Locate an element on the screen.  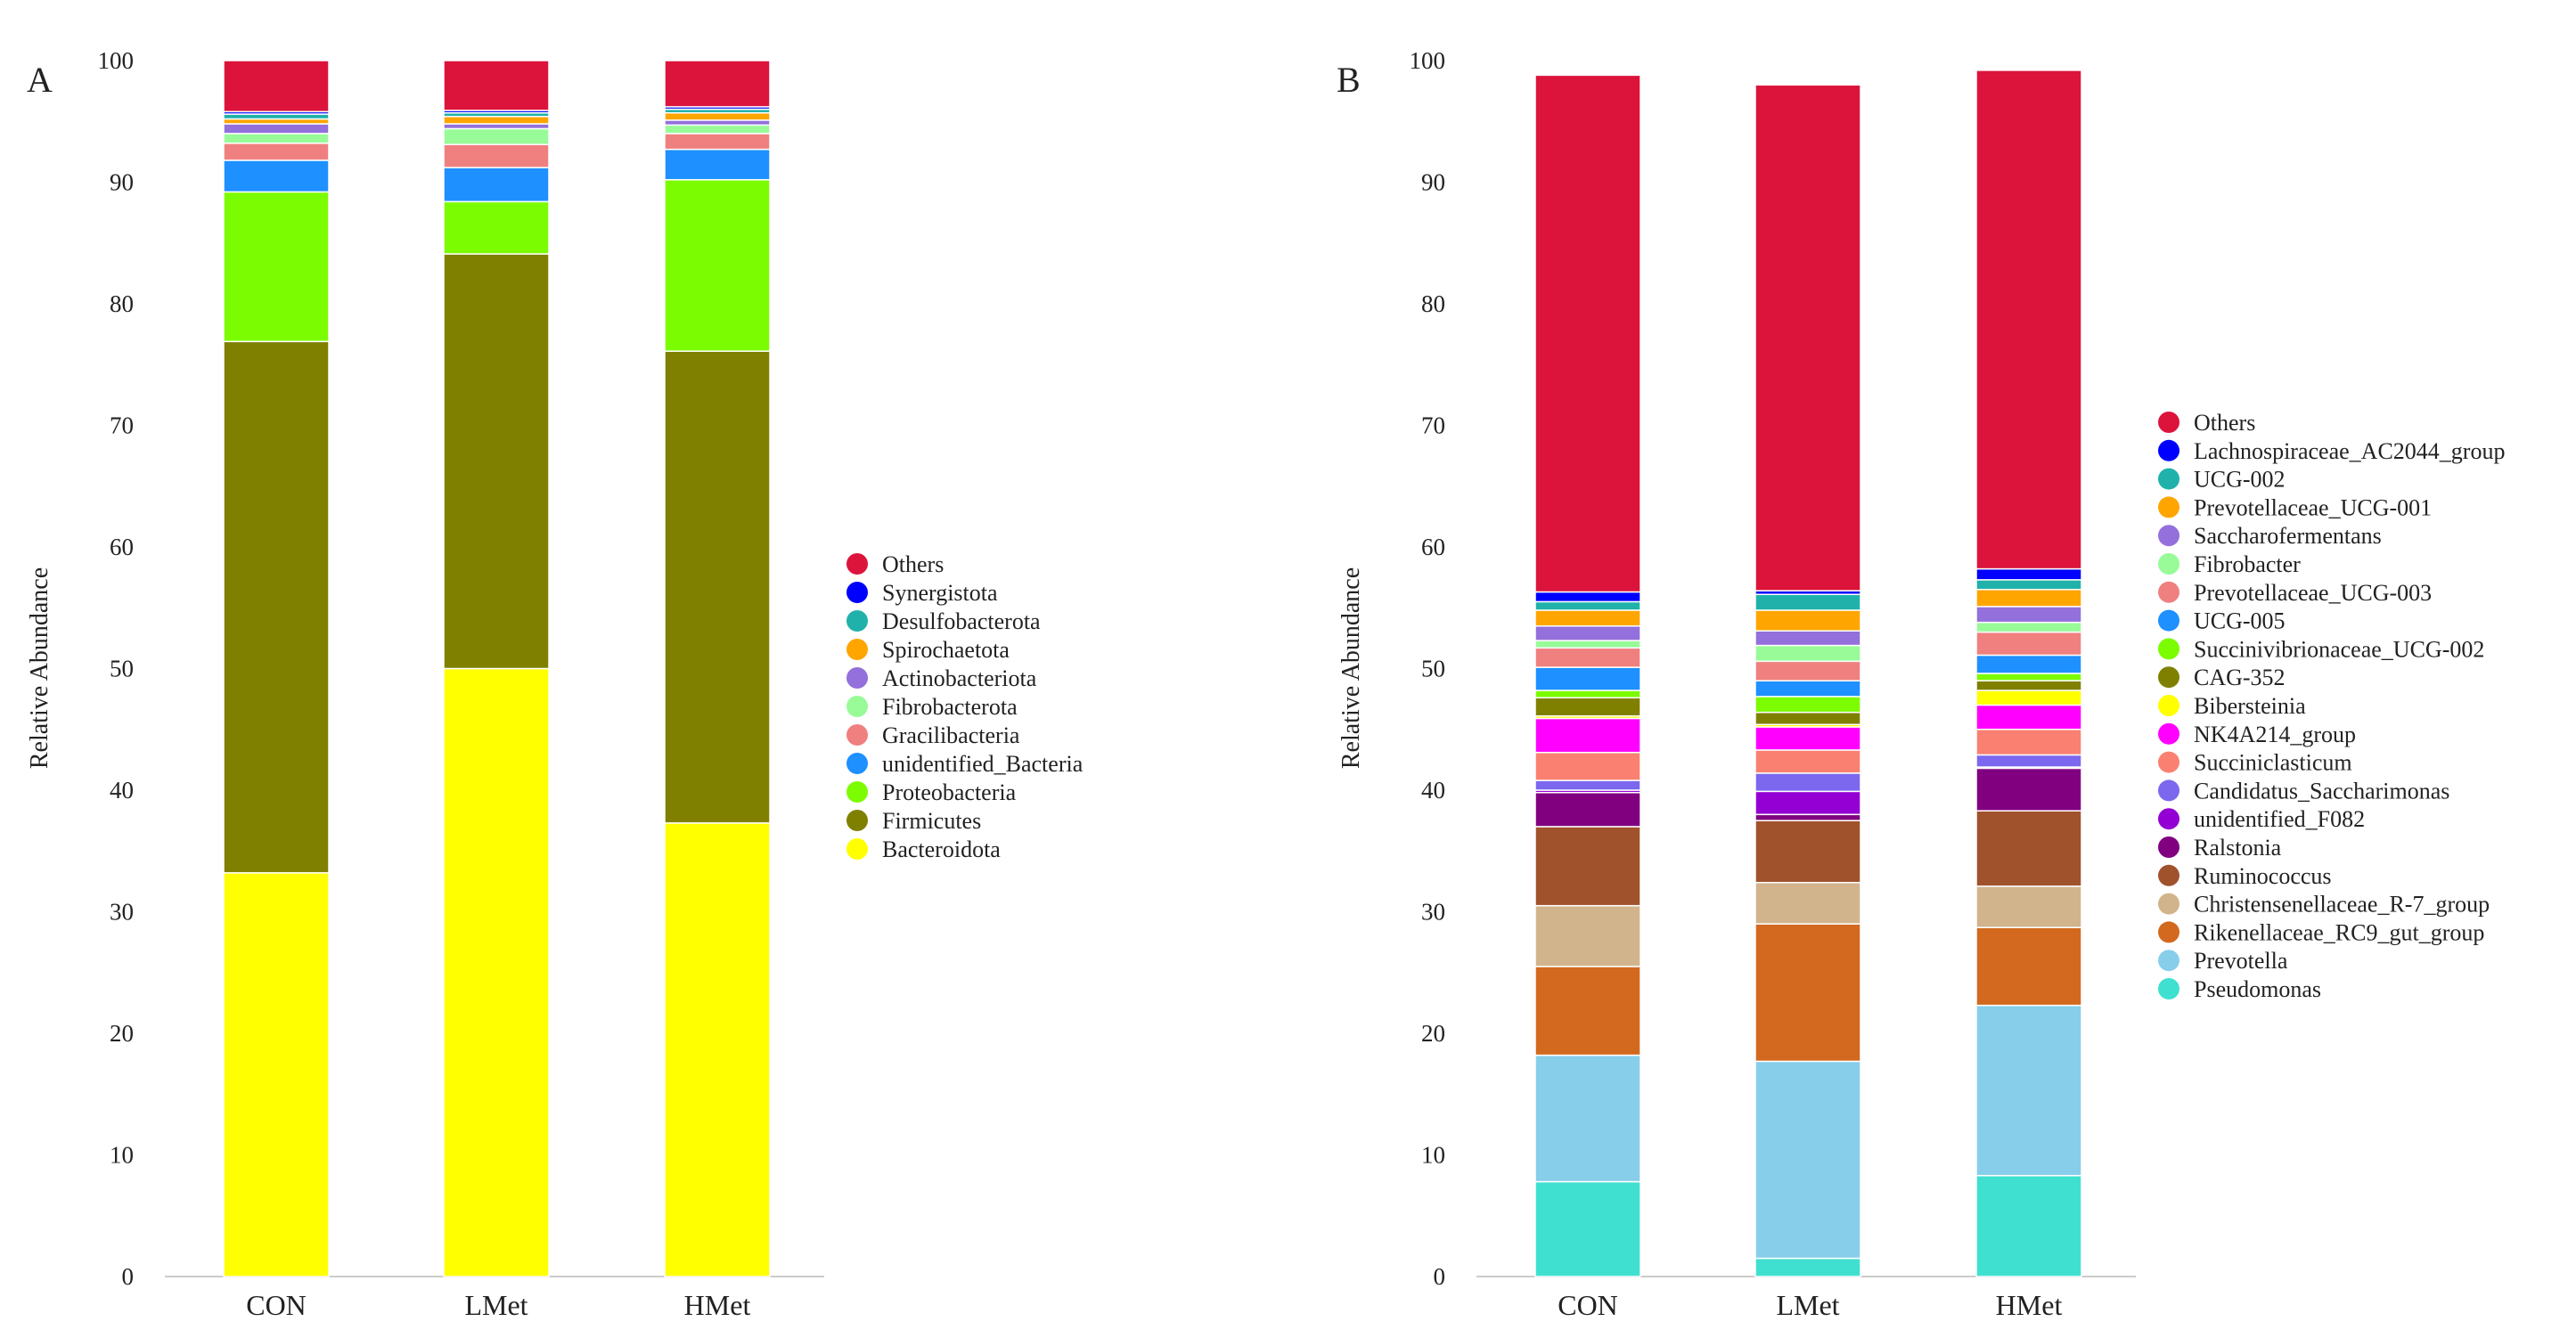
panel-b-bar-con-others is located at coordinates (1587, 333).